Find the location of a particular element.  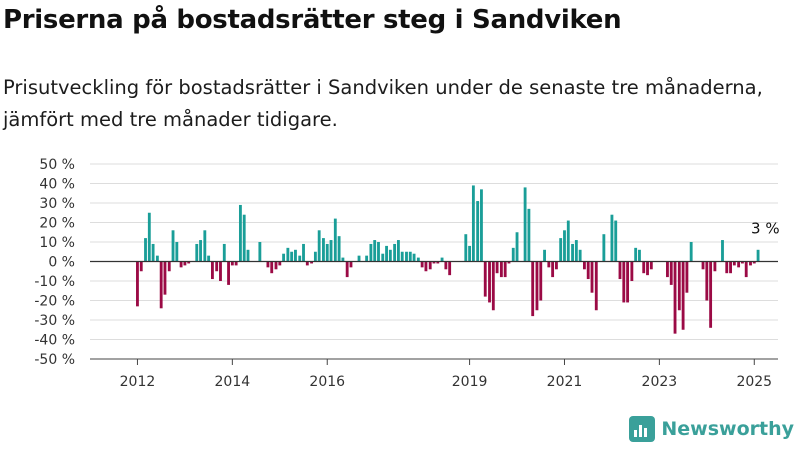

y-tick-label: 10 % is located at coordinates (57, 243).